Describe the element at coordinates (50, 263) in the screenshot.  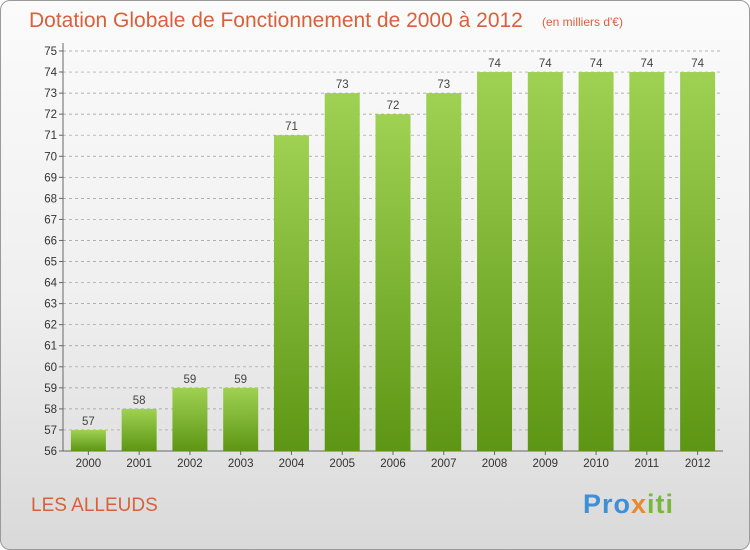
I see `y-tick-label: 65` at that location.